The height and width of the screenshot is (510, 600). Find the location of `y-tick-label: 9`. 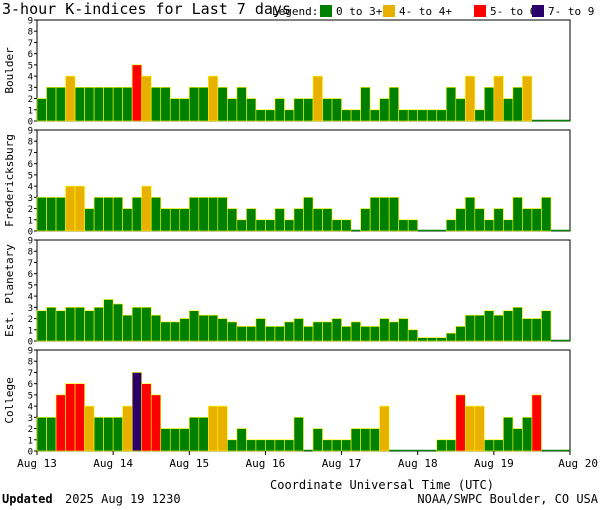

y-tick-label: 9 is located at coordinates (30, 132).